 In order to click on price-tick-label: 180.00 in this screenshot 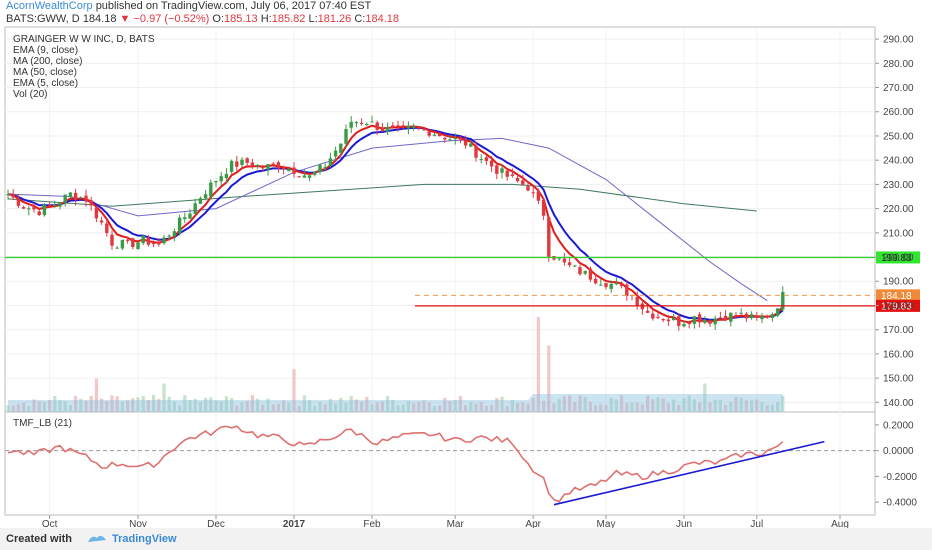, I will do `click(898, 306)`.